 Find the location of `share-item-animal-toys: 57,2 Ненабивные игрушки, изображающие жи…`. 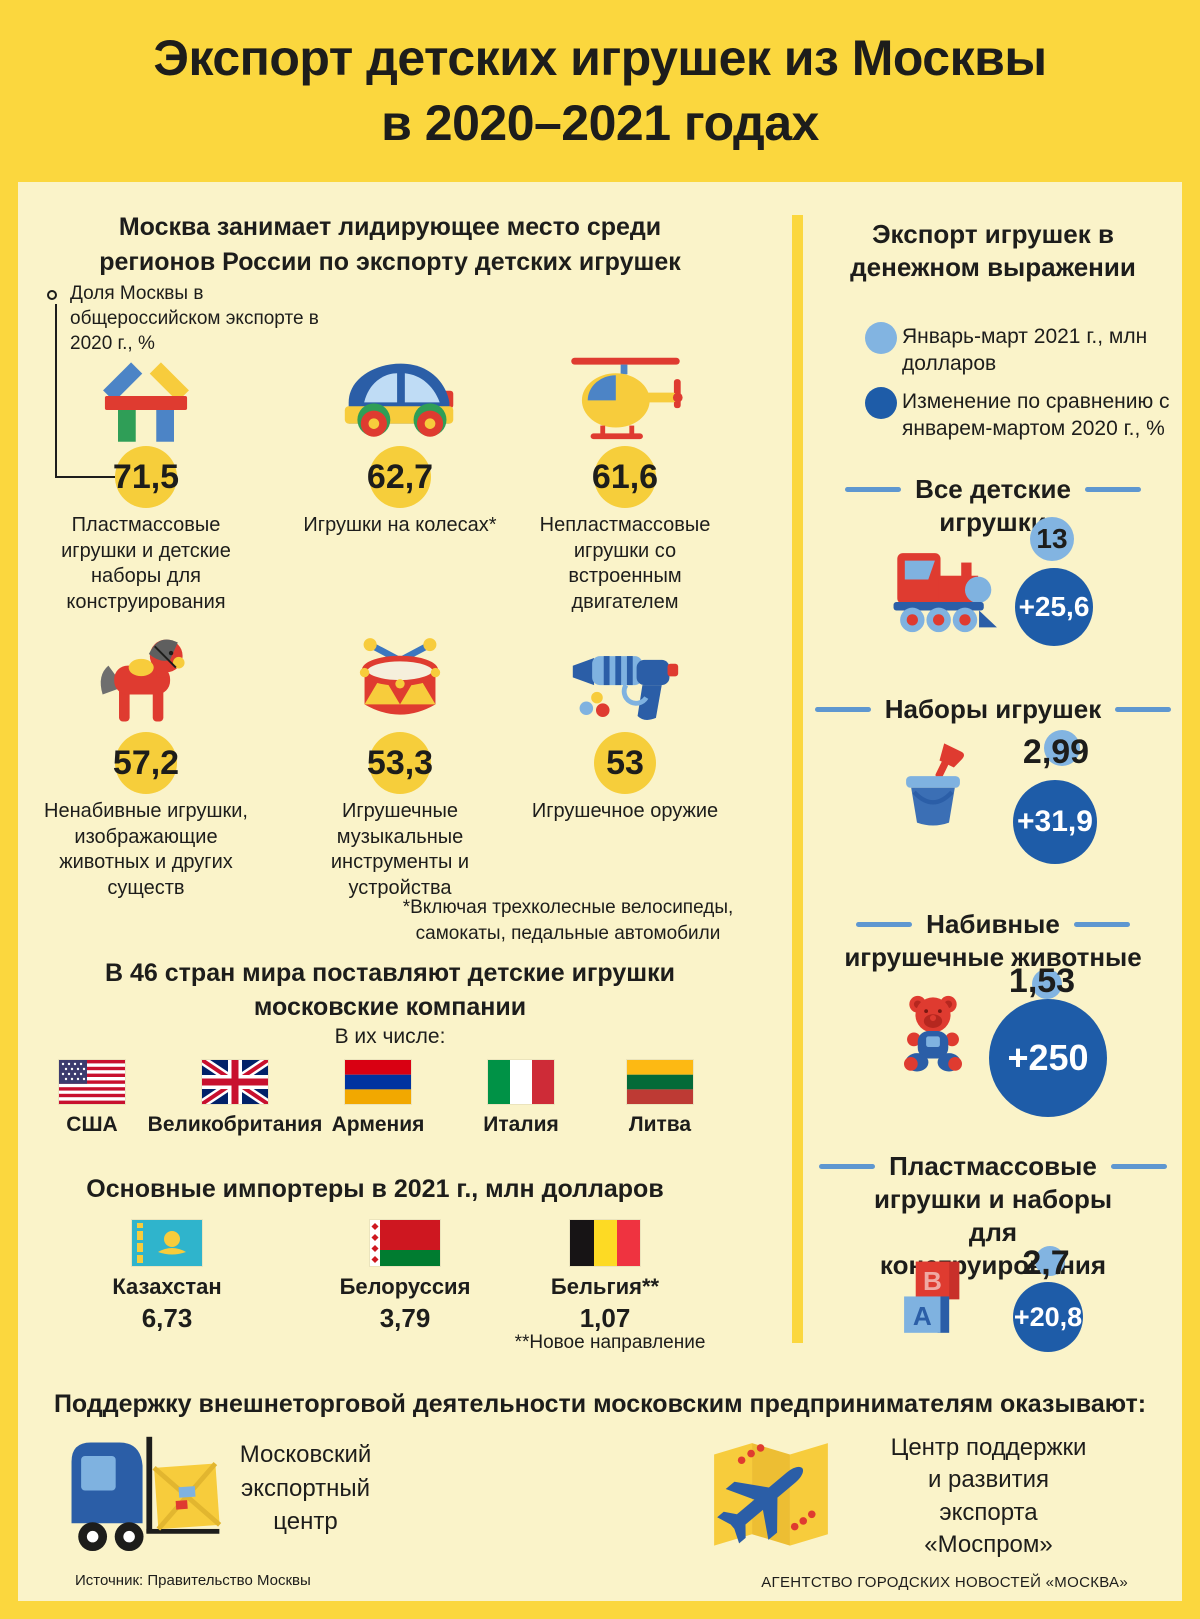

share-item-animal-toys: 57,2 Ненабивные игрушки, изображающие жи… is located at coordinates (146, 759).